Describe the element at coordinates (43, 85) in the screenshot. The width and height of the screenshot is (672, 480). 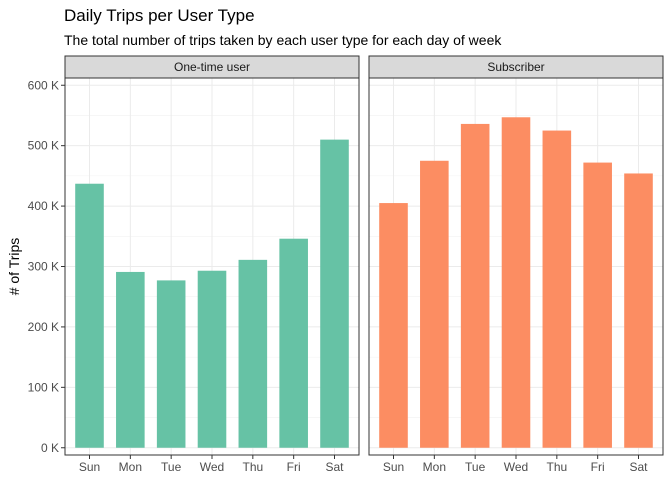
I see `y-tick-label: 600 K` at that location.